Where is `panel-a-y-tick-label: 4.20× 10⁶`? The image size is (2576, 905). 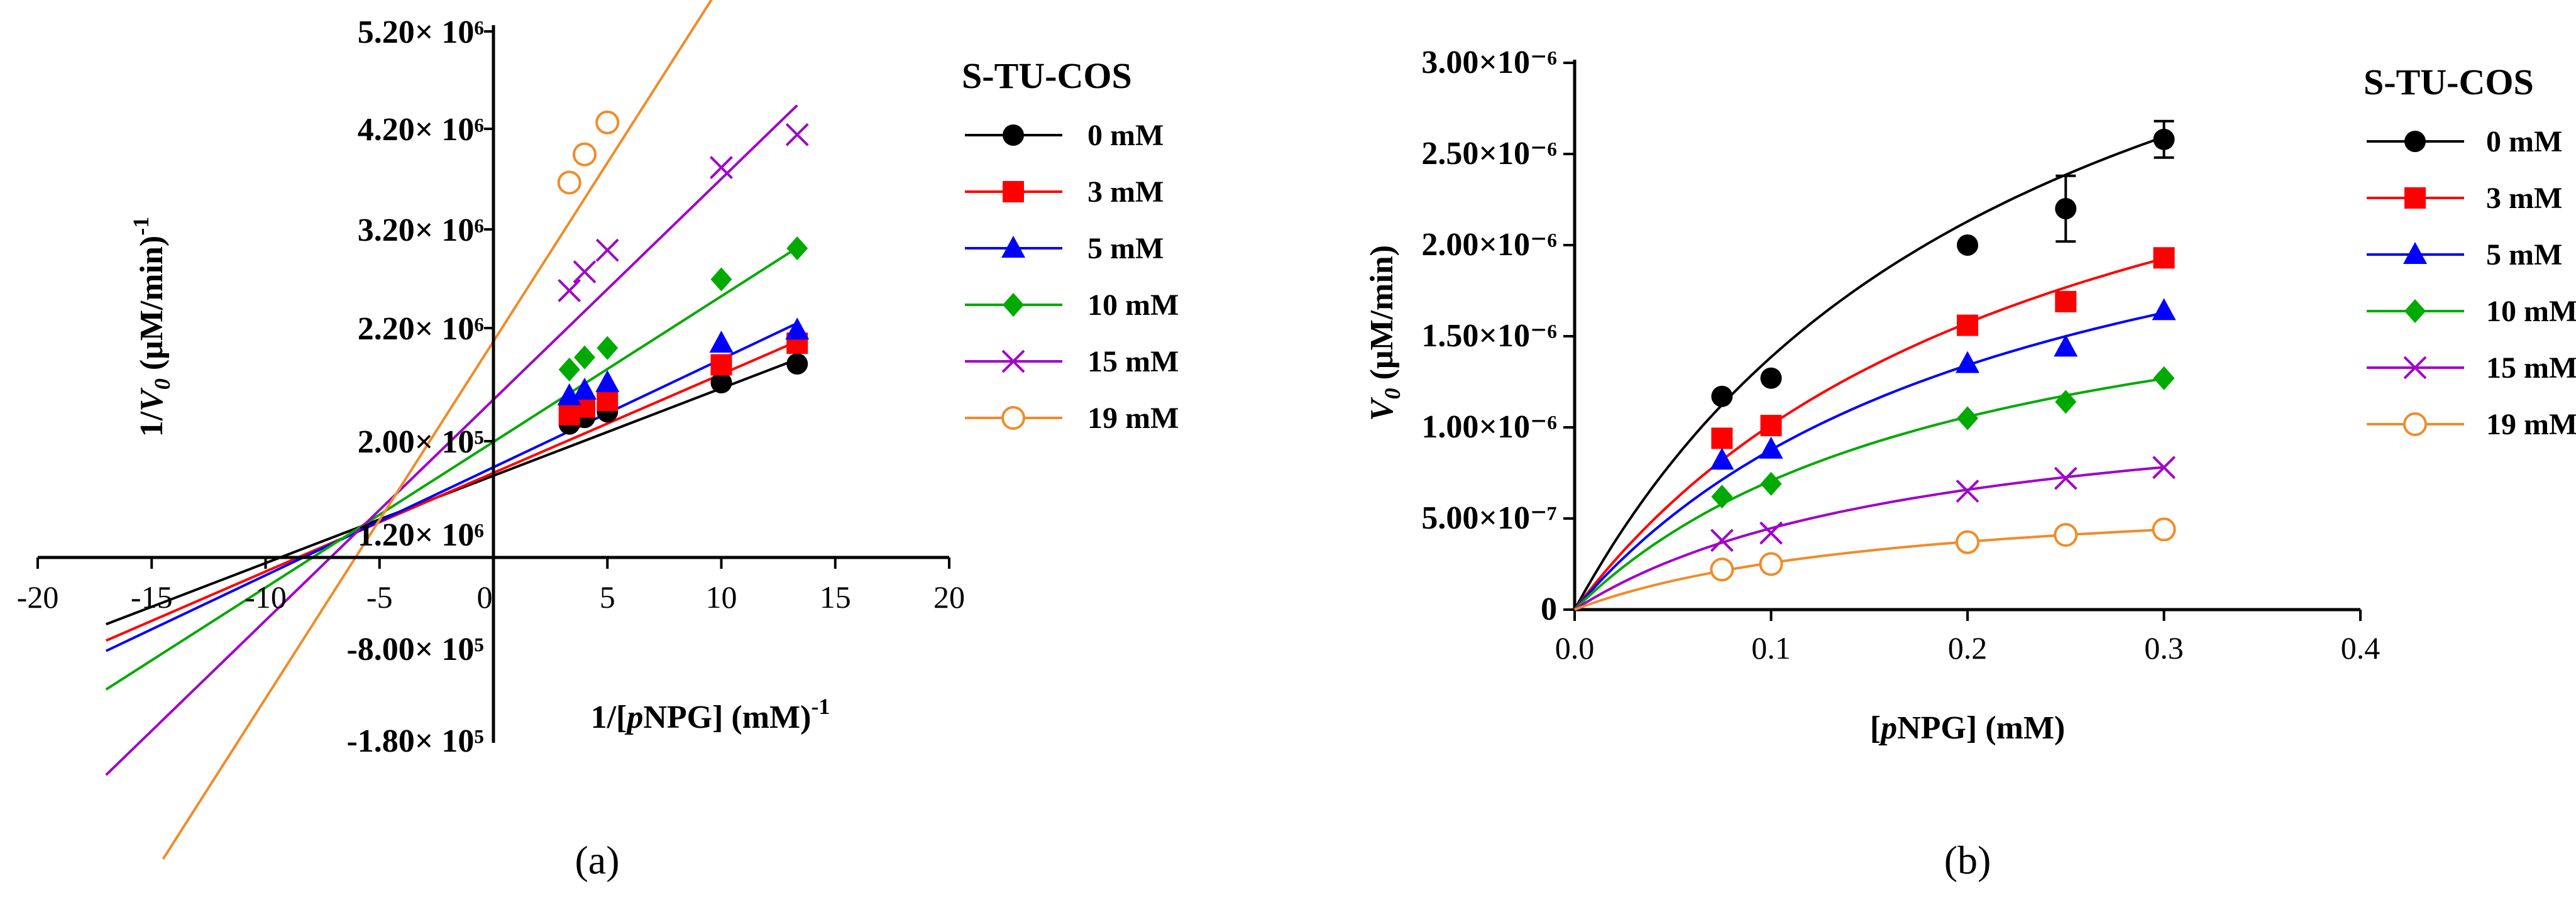 panel-a-y-tick-label: 4.20× 10⁶ is located at coordinates (421, 130).